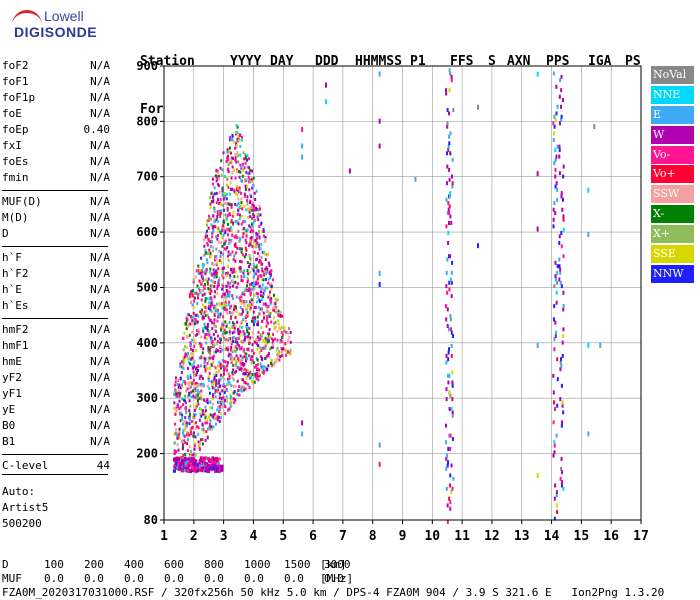 The height and width of the screenshot is (600, 700). What do you see at coordinates (283, 536) in the screenshot?
I see `x-tick-label: 5` at bounding box center [283, 536].